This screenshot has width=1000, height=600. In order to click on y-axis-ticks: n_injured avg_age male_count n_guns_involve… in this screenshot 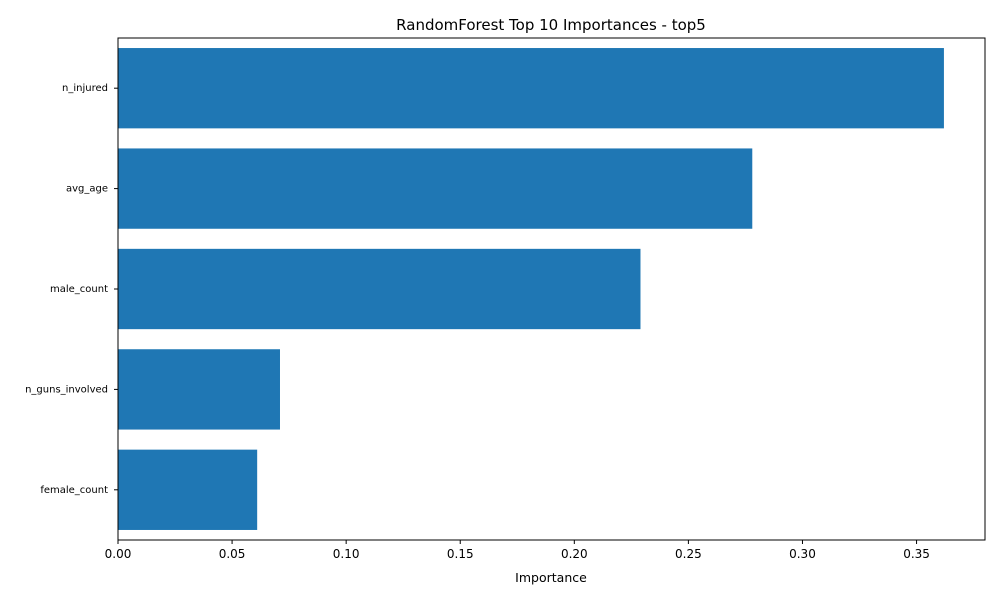, I will do `click(71, 289)`.